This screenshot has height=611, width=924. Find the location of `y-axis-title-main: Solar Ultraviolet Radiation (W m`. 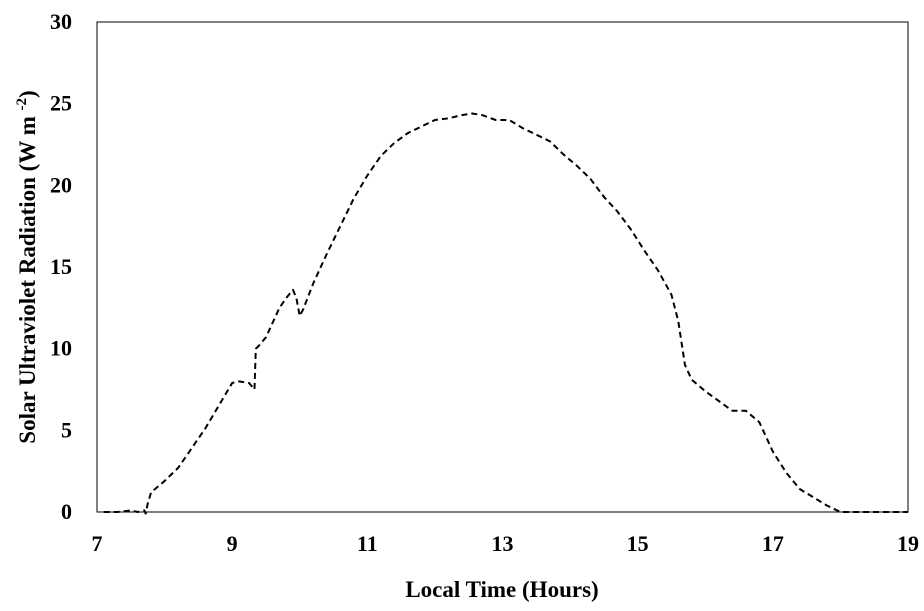

y-axis-title-main: Solar Ultraviolet Radiation (W m is located at coordinates (27, 276).